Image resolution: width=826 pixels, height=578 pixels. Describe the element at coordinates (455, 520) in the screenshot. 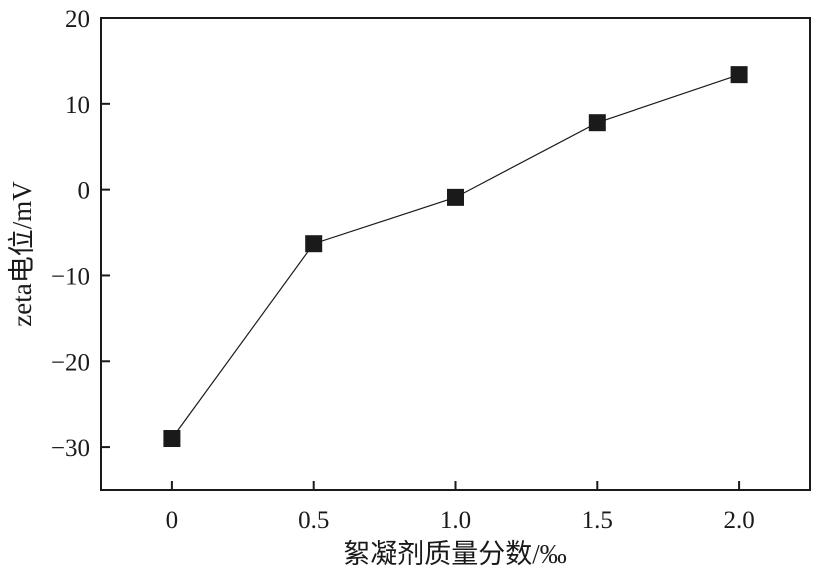

I see `x-tick-label: 1.0` at that location.